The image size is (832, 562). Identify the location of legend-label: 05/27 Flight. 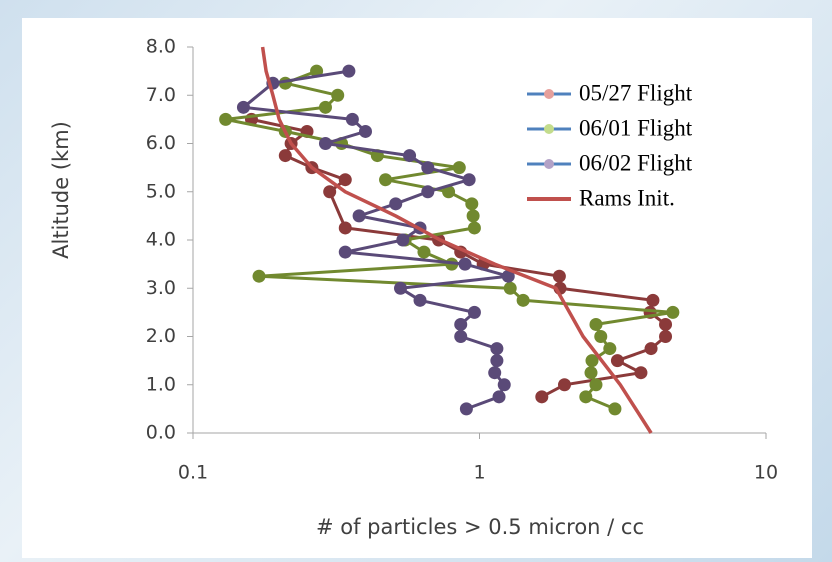
(636, 92).